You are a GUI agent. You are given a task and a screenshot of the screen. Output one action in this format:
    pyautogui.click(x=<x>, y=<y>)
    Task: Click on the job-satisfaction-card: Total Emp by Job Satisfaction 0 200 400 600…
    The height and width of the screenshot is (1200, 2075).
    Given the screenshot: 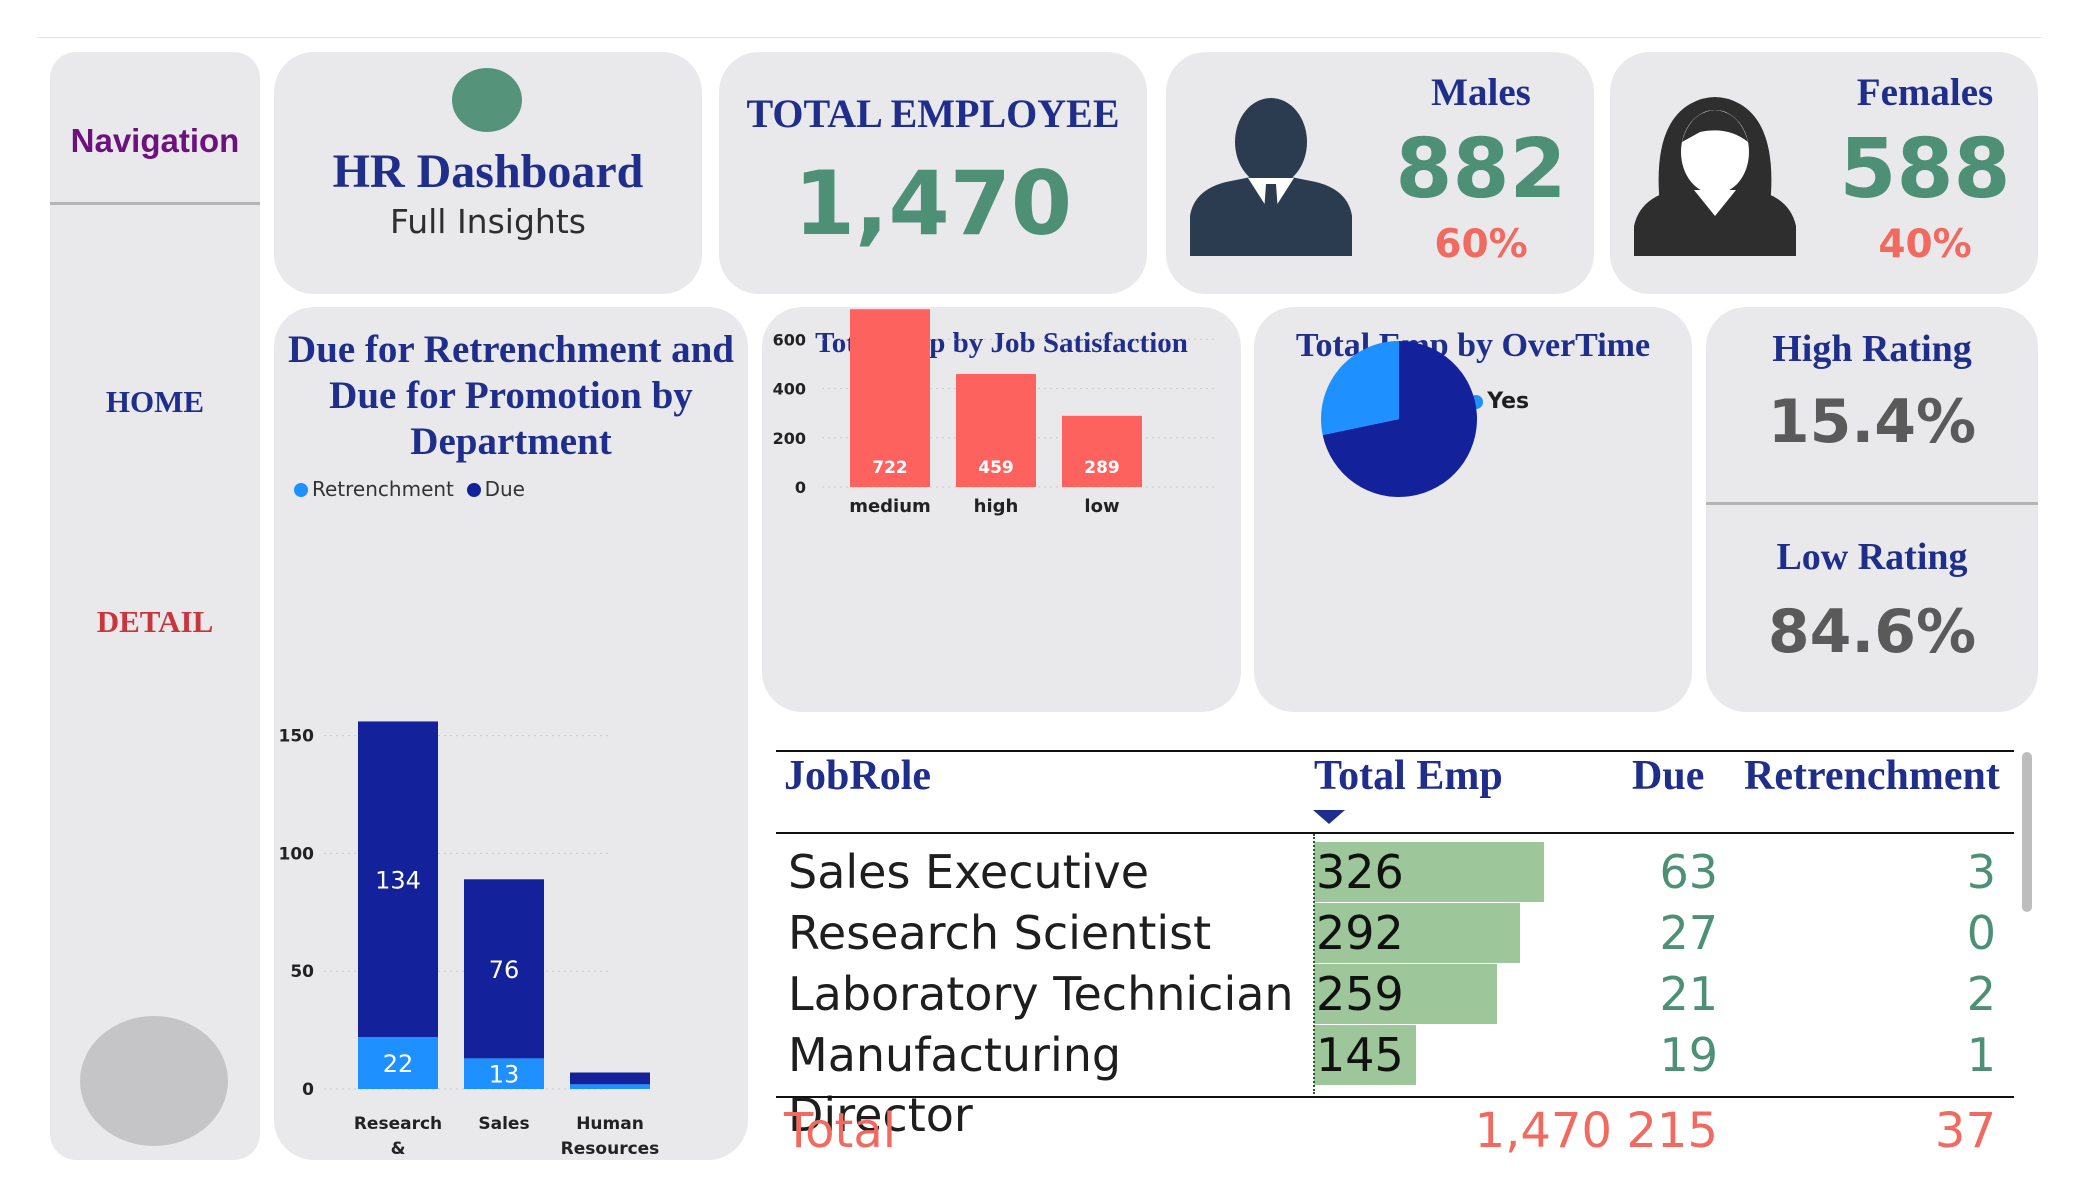 What is the action you would take?
    pyautogui.click(x=1001, y=509)
    